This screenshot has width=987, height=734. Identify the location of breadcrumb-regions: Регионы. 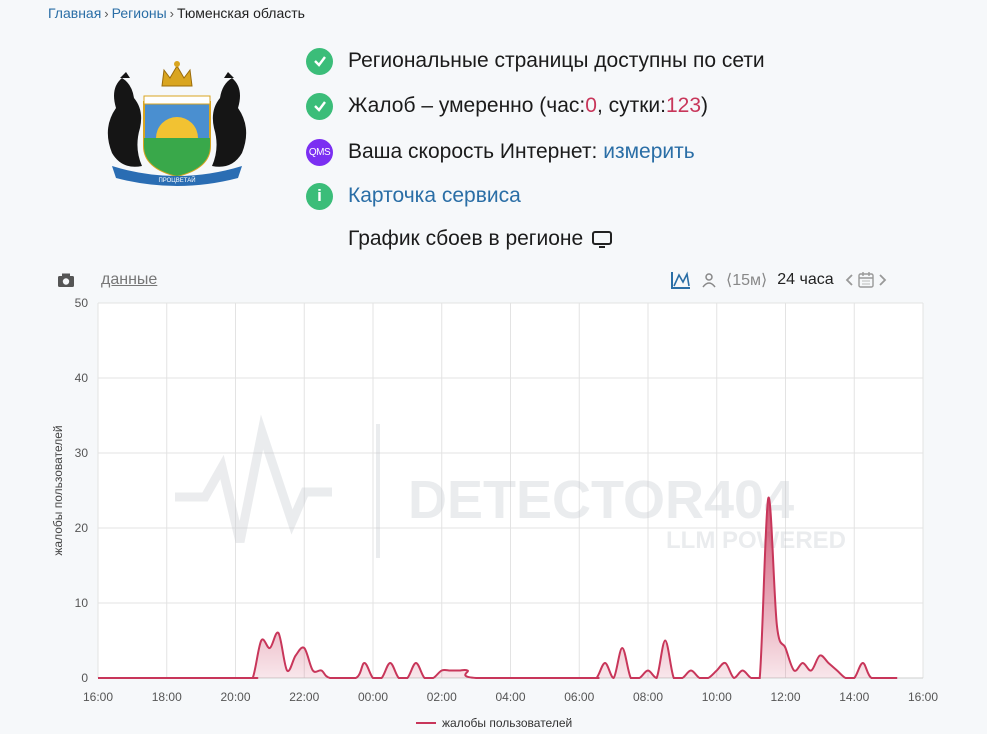
(139, 13).